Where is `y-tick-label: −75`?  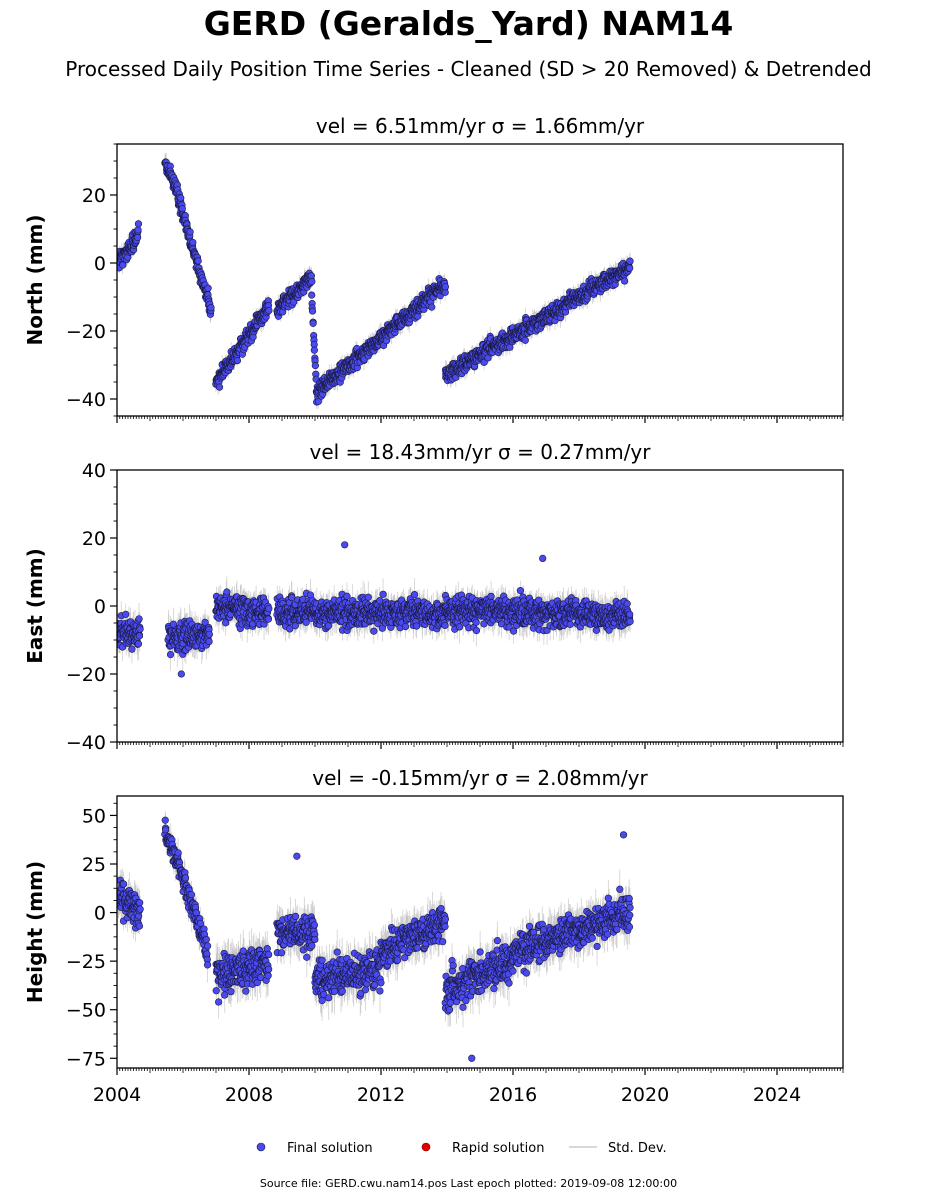 y-tick-label: −75 is located at coordinates (86, 1059).